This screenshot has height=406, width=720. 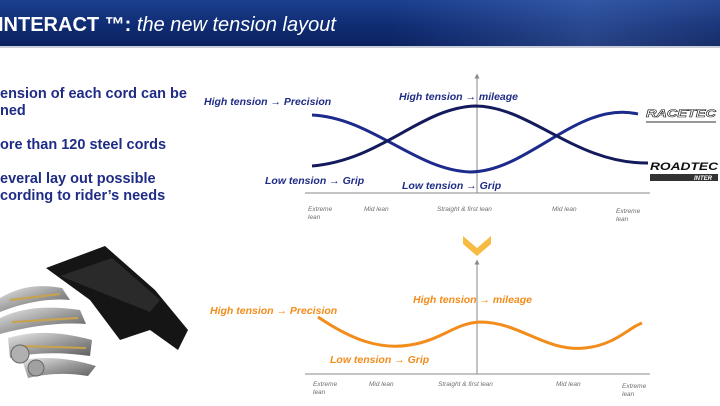 What do you see at coordinates (477, 246) in the screenshot?
I see `chevron-down-icon` at bounding box center [477, 246].